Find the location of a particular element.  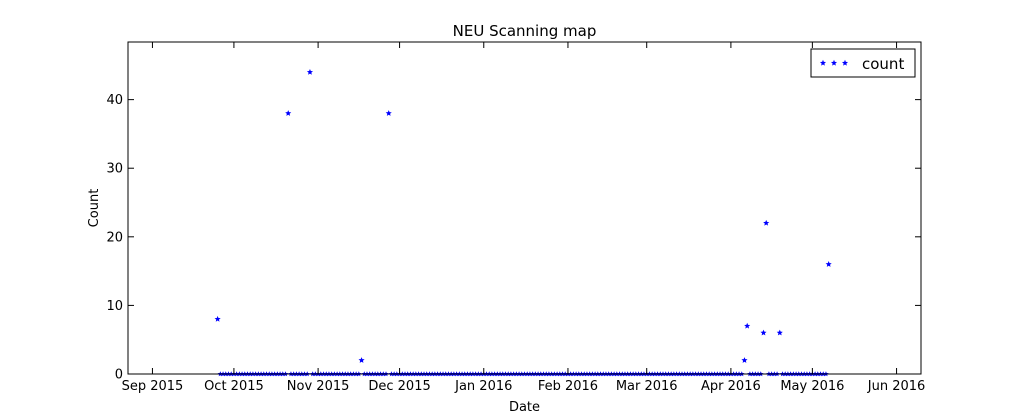

legend-box is located at coordinates (863, 63).